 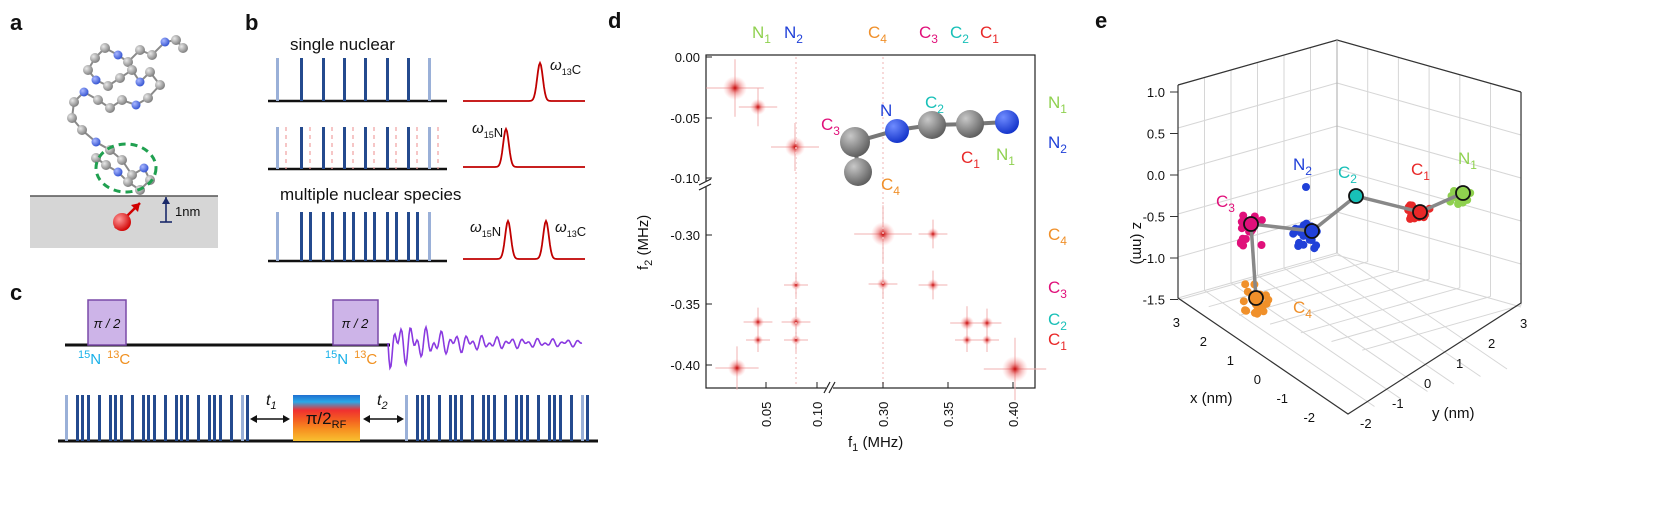 What do you see at coordinates (875, 444) in the screenshot?
I see `d-xlabel: f1 (MHz)` at bounding box center [875, 444].